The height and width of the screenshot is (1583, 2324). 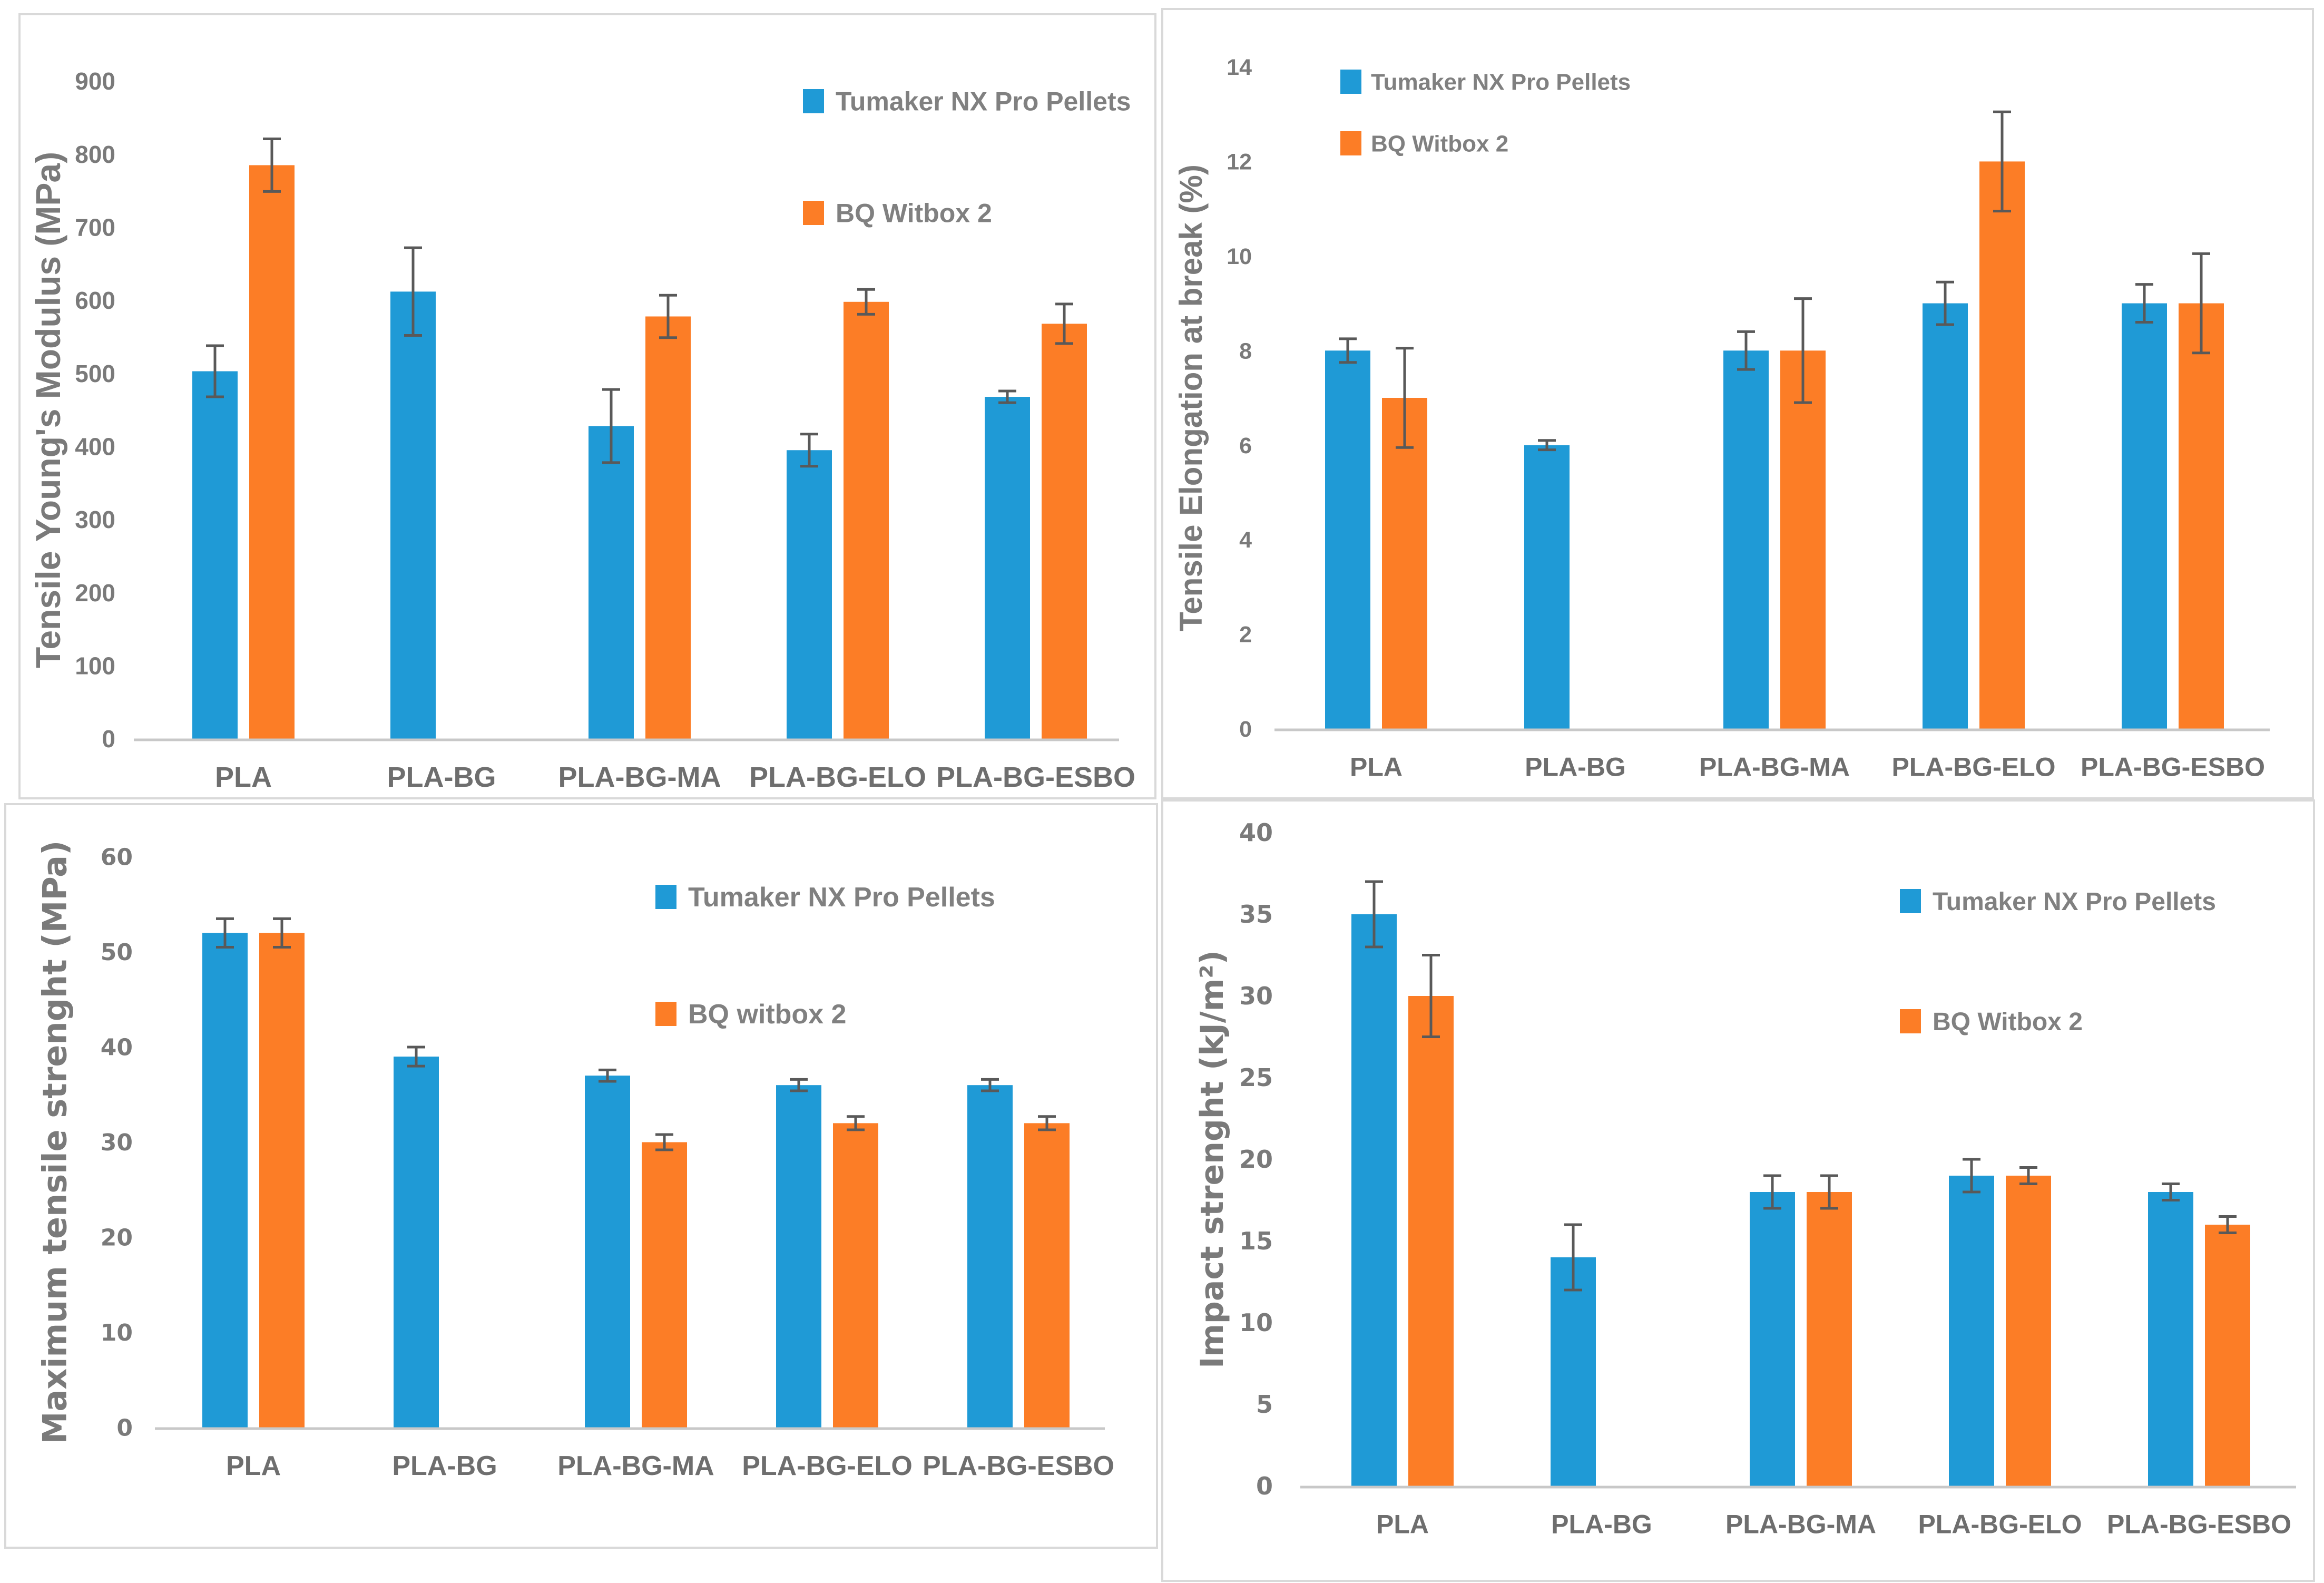 I want to click on y-tick-label: 4, so click(x=1245, y=540).